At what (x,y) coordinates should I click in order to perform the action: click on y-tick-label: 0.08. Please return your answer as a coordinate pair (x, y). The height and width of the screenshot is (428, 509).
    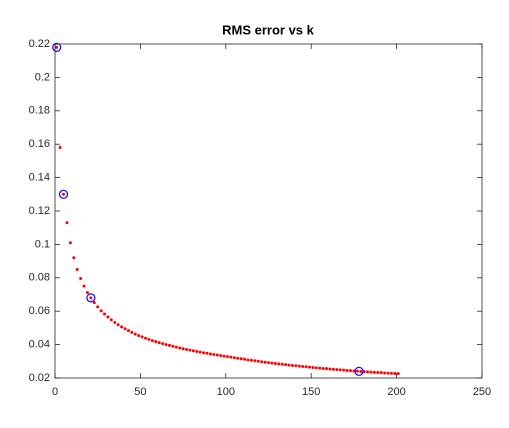
    Looking at the image, I should click on (39, 278).